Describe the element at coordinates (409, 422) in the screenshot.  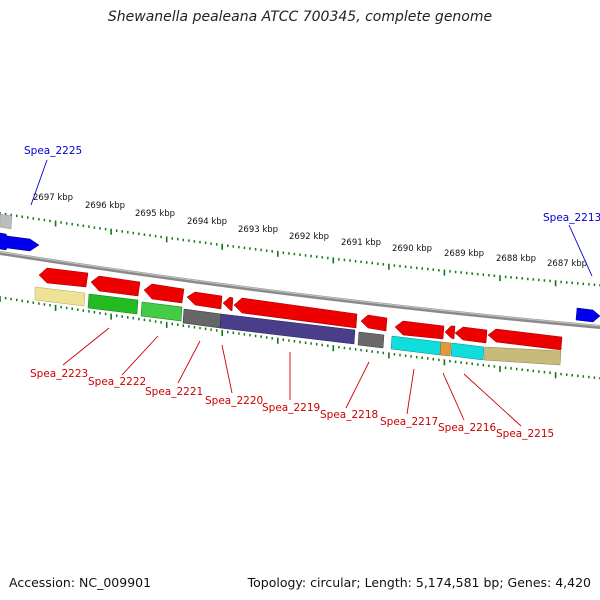
I see `gene-label-spea-2217: Spea_2217` at that location.